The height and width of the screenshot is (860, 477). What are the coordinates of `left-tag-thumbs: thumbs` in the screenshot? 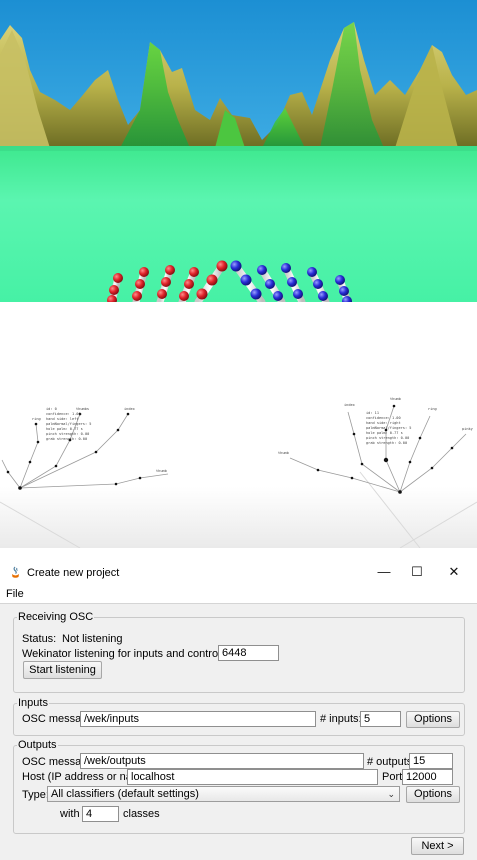 It's located at (82, 409).